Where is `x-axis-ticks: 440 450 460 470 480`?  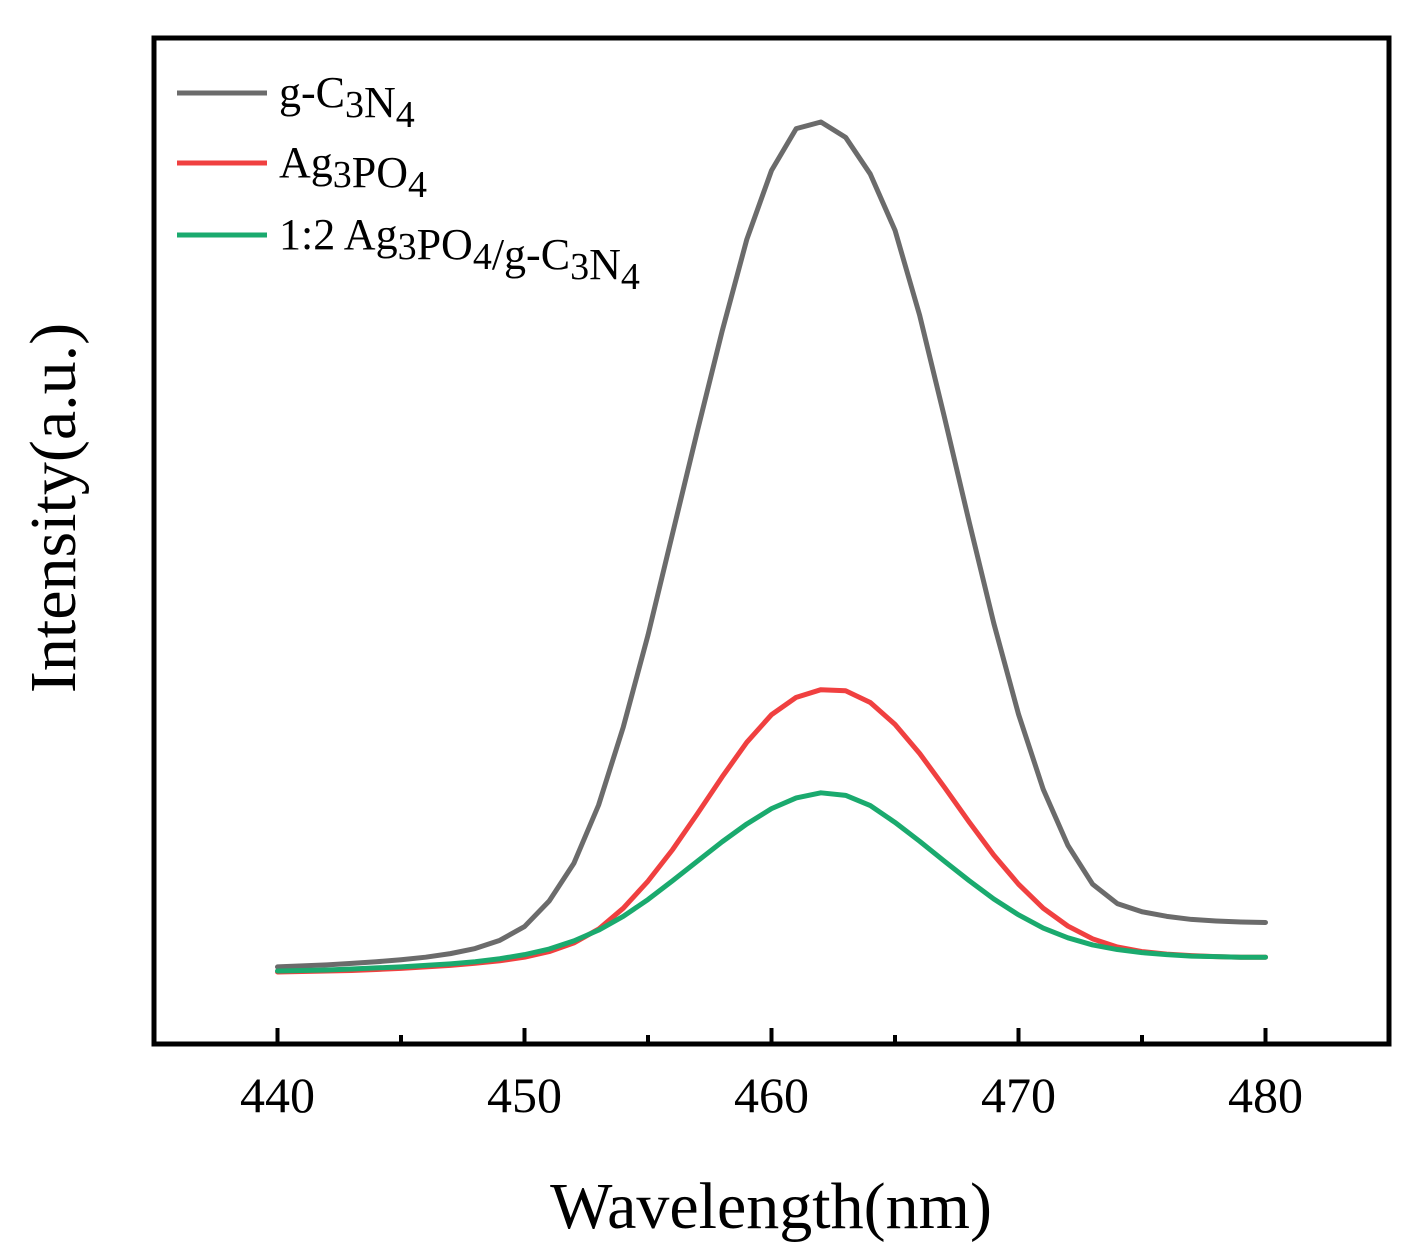 x-axis-ticks: 440 450 460 470 480 is located at coordinates (771, 1075).